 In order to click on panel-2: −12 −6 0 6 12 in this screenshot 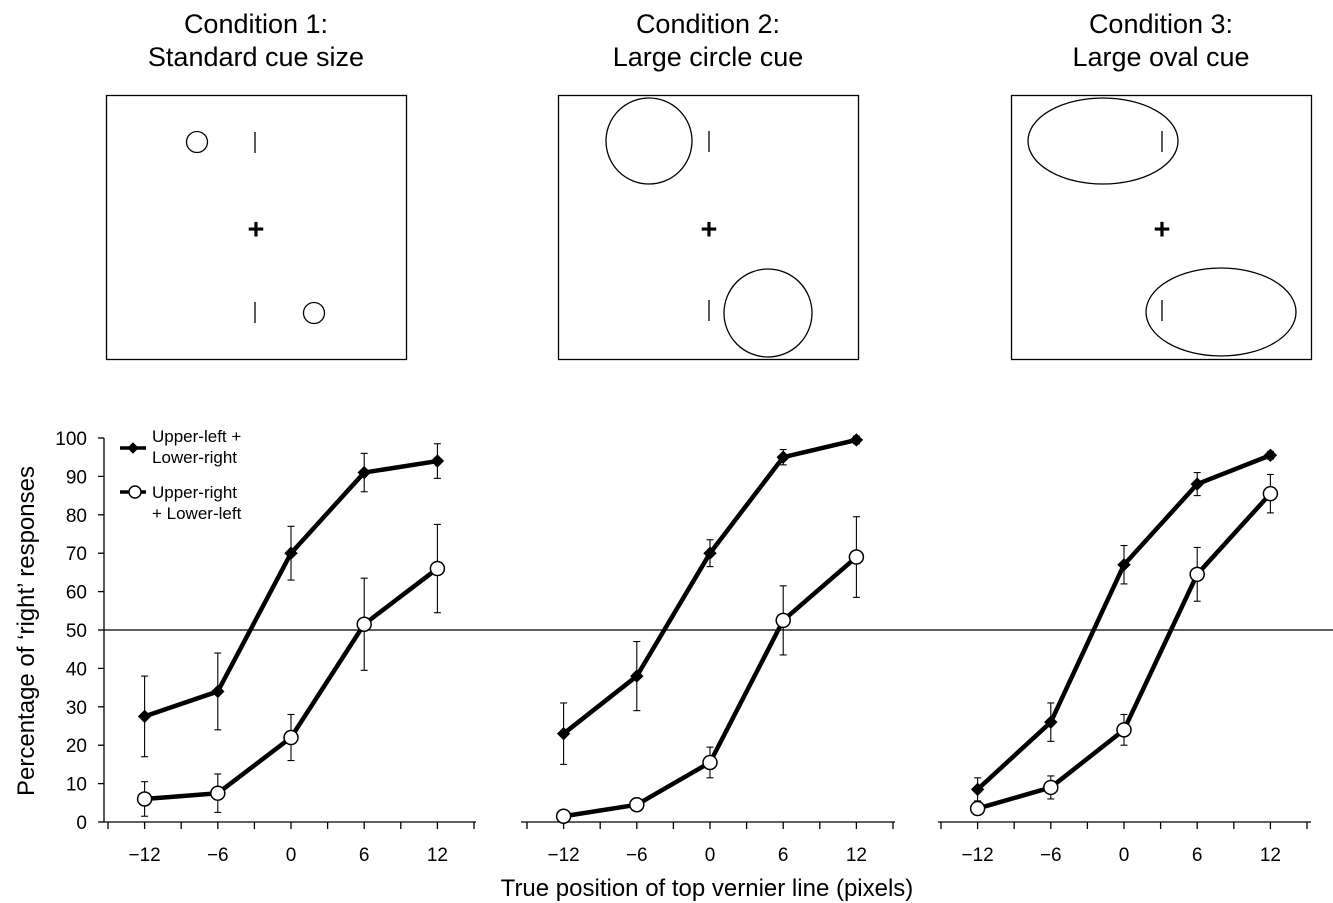, I will do `click(708, 649)`.